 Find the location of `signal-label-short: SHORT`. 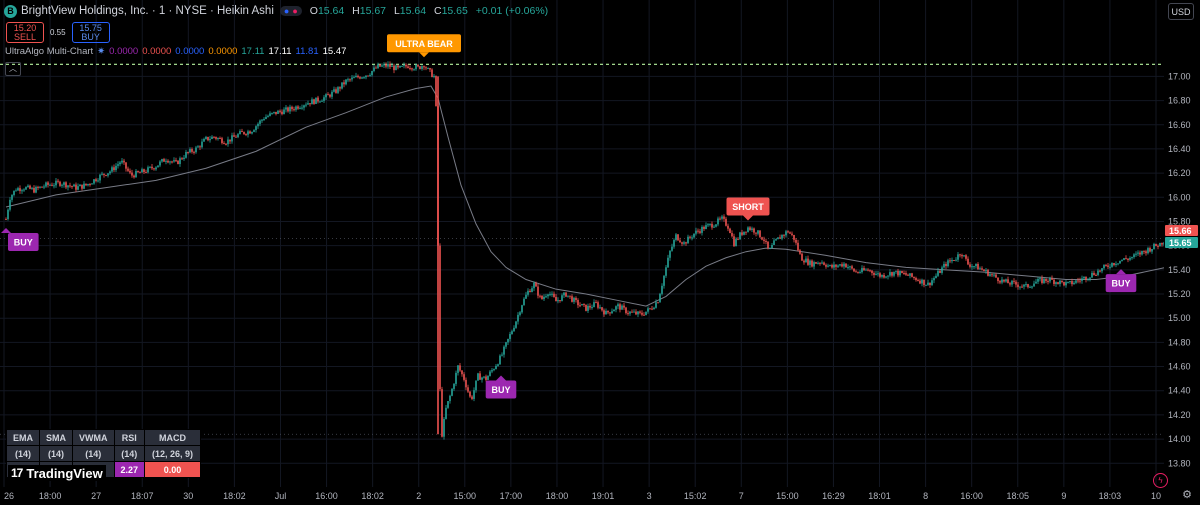

signal-label-short: SHORT is located at coordinates (748, 209).